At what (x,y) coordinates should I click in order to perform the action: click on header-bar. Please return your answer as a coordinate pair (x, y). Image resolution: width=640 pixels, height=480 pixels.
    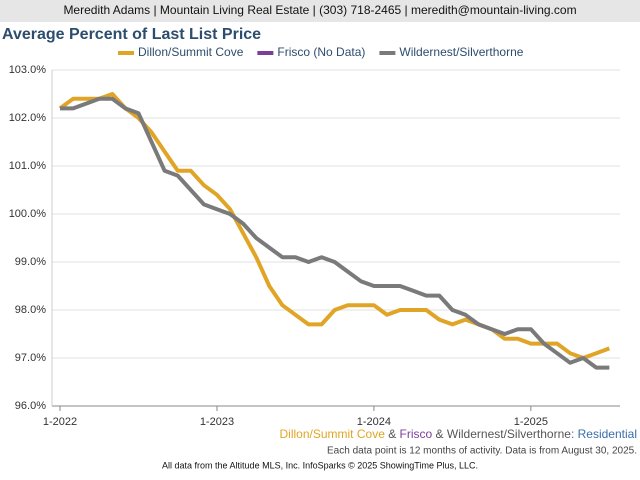
    Looking at the image, I should click on (320, 11).